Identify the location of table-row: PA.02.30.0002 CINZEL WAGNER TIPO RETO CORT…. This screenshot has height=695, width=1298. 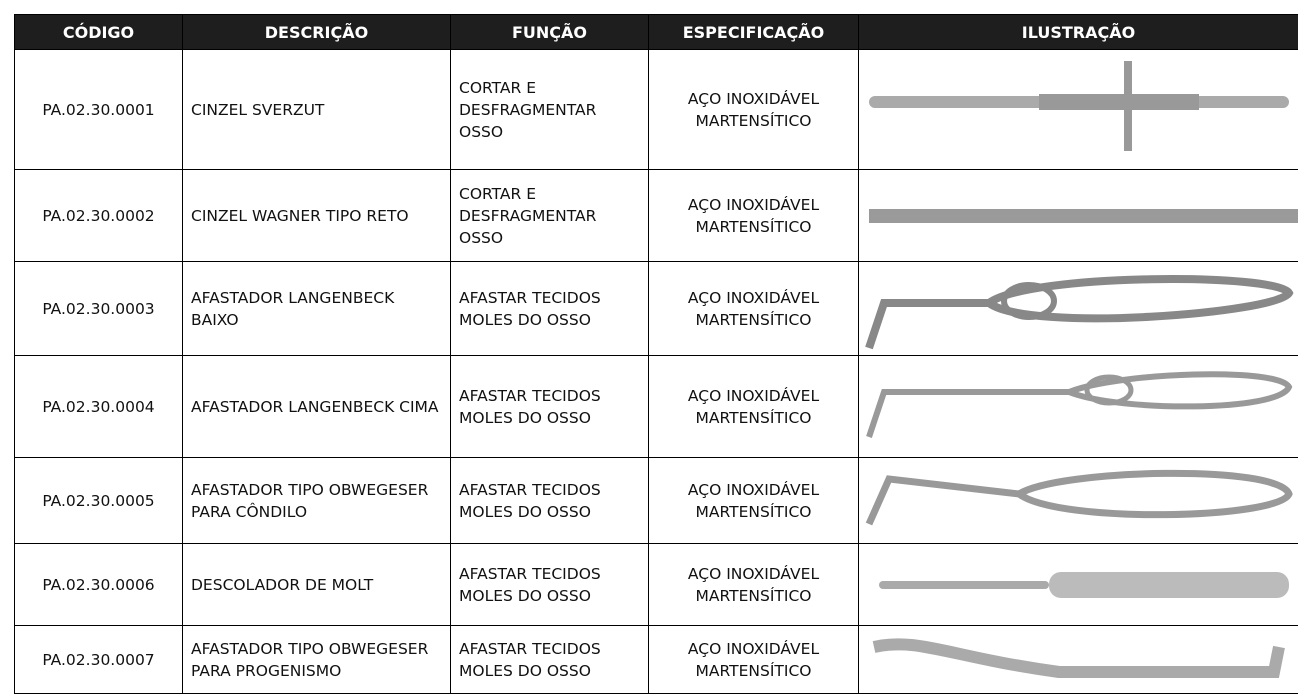
(656, 215).